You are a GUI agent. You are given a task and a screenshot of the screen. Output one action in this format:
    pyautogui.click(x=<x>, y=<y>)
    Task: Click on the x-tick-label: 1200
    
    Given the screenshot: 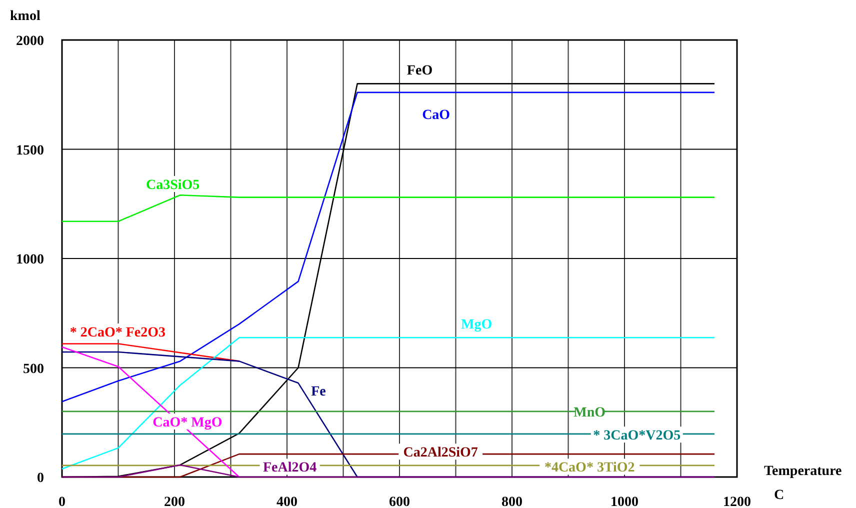 What is the action you would take?
    pyautogui.click(x=737, y=501)
    